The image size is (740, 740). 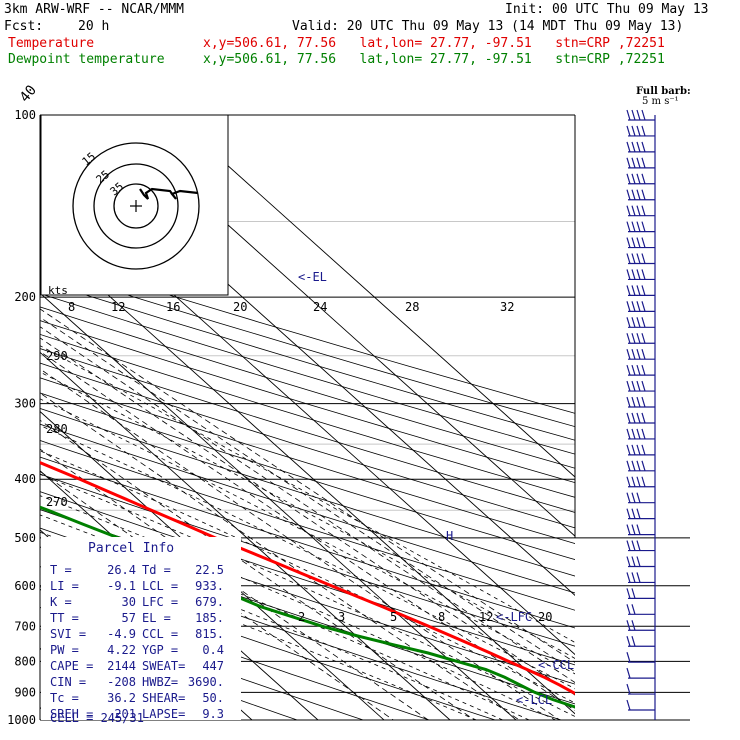 What do you see at coordinates (163, 698) in the screenshot?
I see `parcel-key: SHEAR=` at bounding box center [163, 698].